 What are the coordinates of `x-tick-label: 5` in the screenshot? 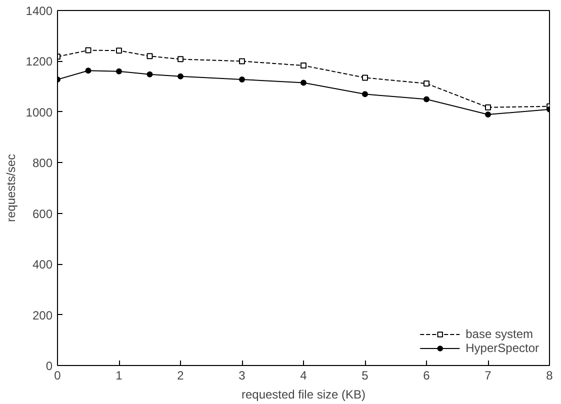 It's located at (365, 375).